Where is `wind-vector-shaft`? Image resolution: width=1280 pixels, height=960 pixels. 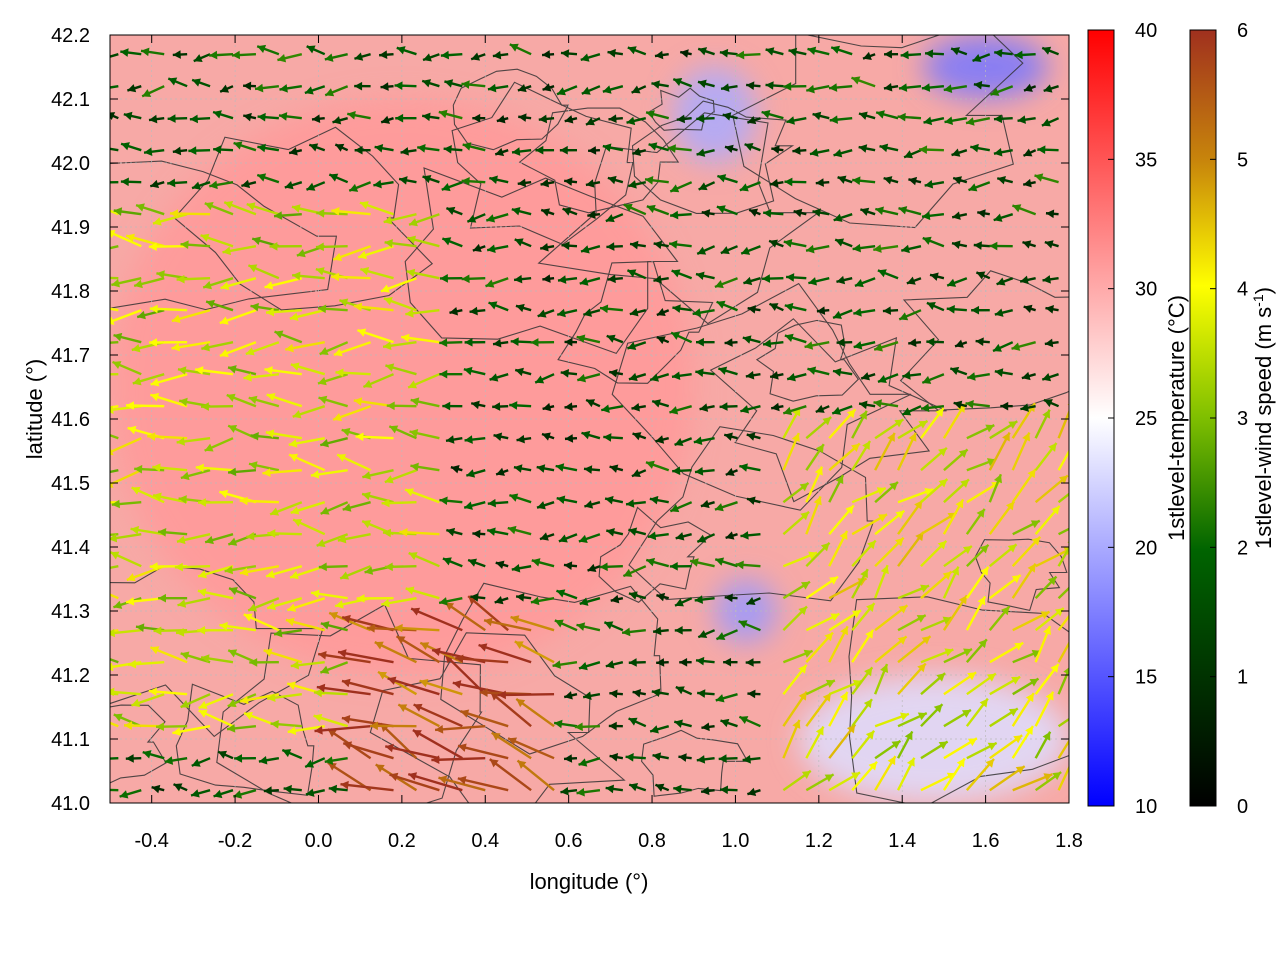 wind-vector-shaft is located at coordinates (114, 535).